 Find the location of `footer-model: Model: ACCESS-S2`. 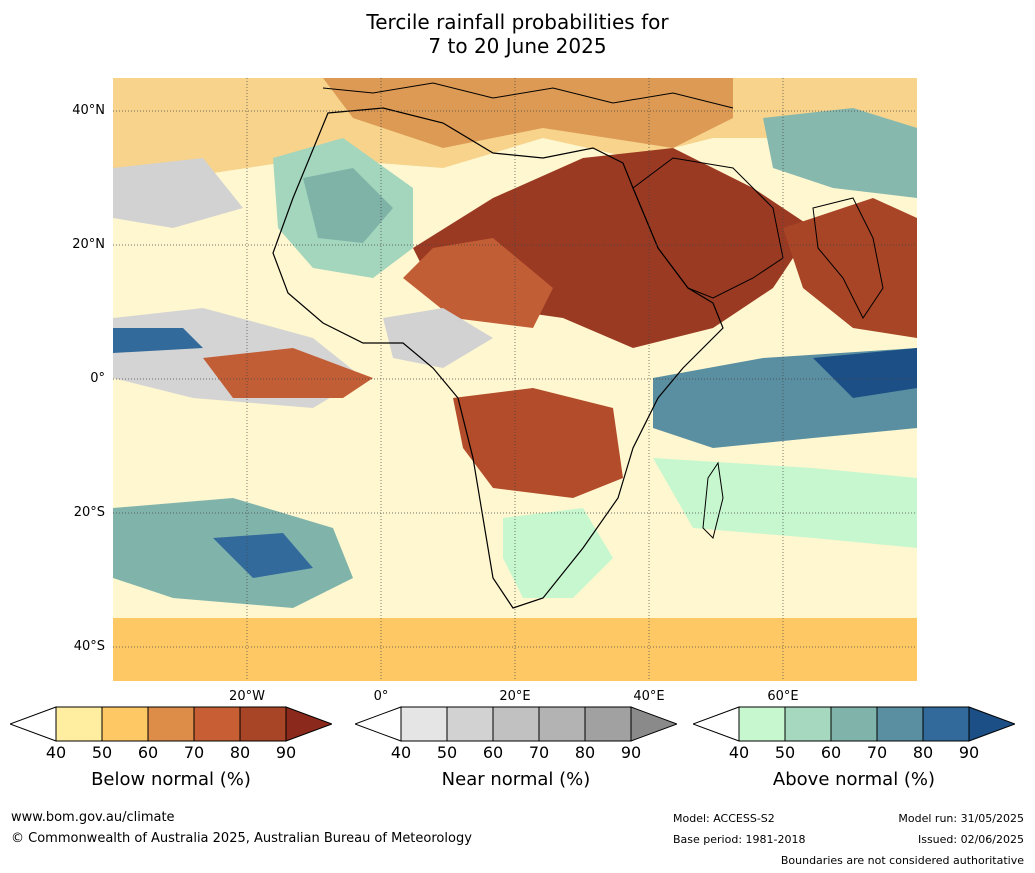

footer-model: Model: ACCESS-S2 is located at coordinates (724, 818).